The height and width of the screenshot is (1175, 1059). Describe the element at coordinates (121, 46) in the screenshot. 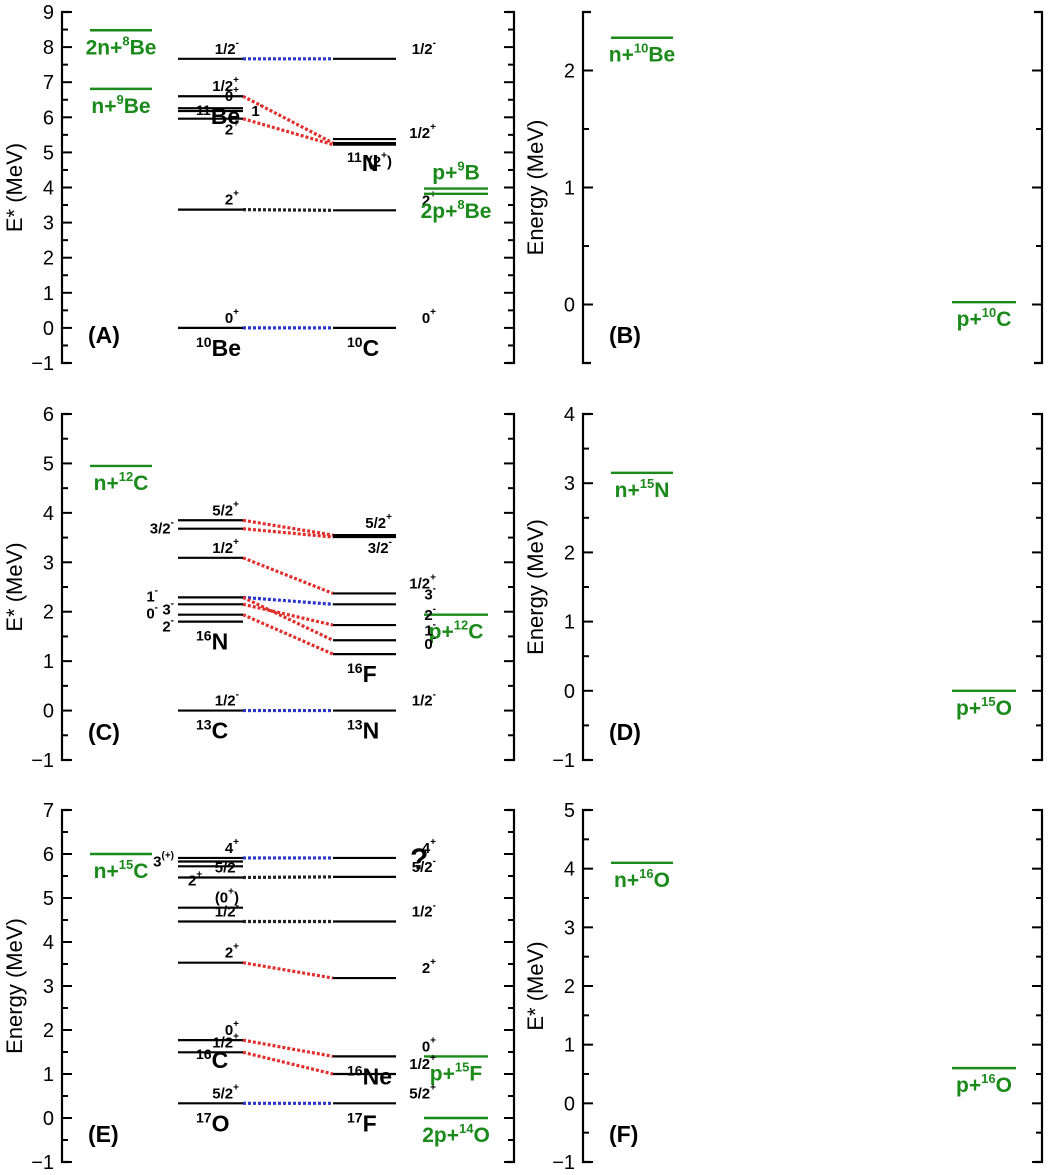

I see `threshold-label: 2n+8Be` at that location.